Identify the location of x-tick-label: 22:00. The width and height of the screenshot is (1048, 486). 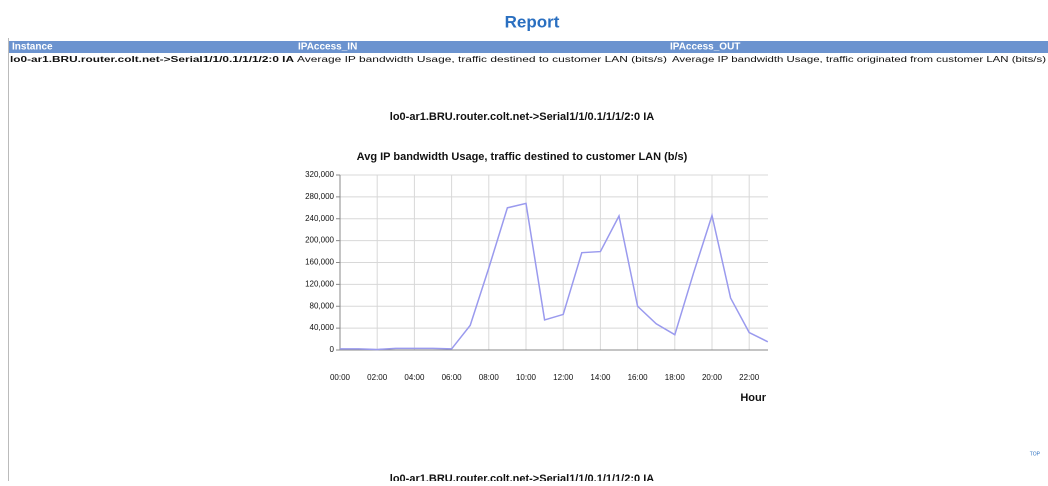
(749, 377).